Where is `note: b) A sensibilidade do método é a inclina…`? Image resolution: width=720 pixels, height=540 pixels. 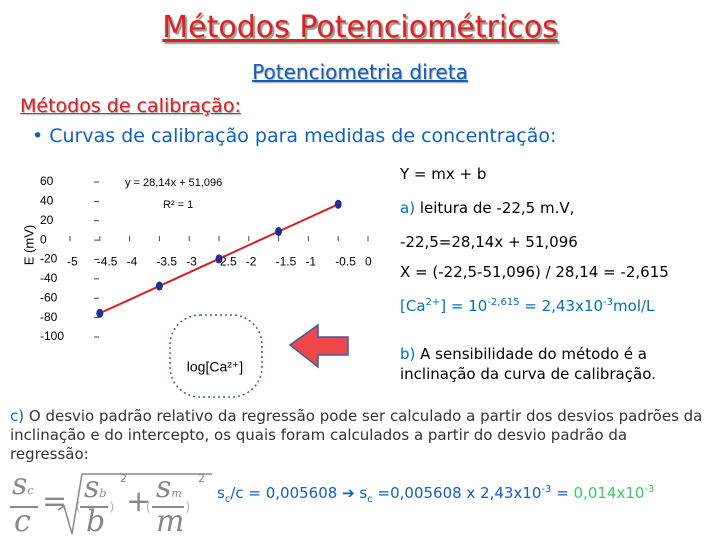
note: b) A sensibilidade do método é a inclina… is located at coordinates (555, 364).